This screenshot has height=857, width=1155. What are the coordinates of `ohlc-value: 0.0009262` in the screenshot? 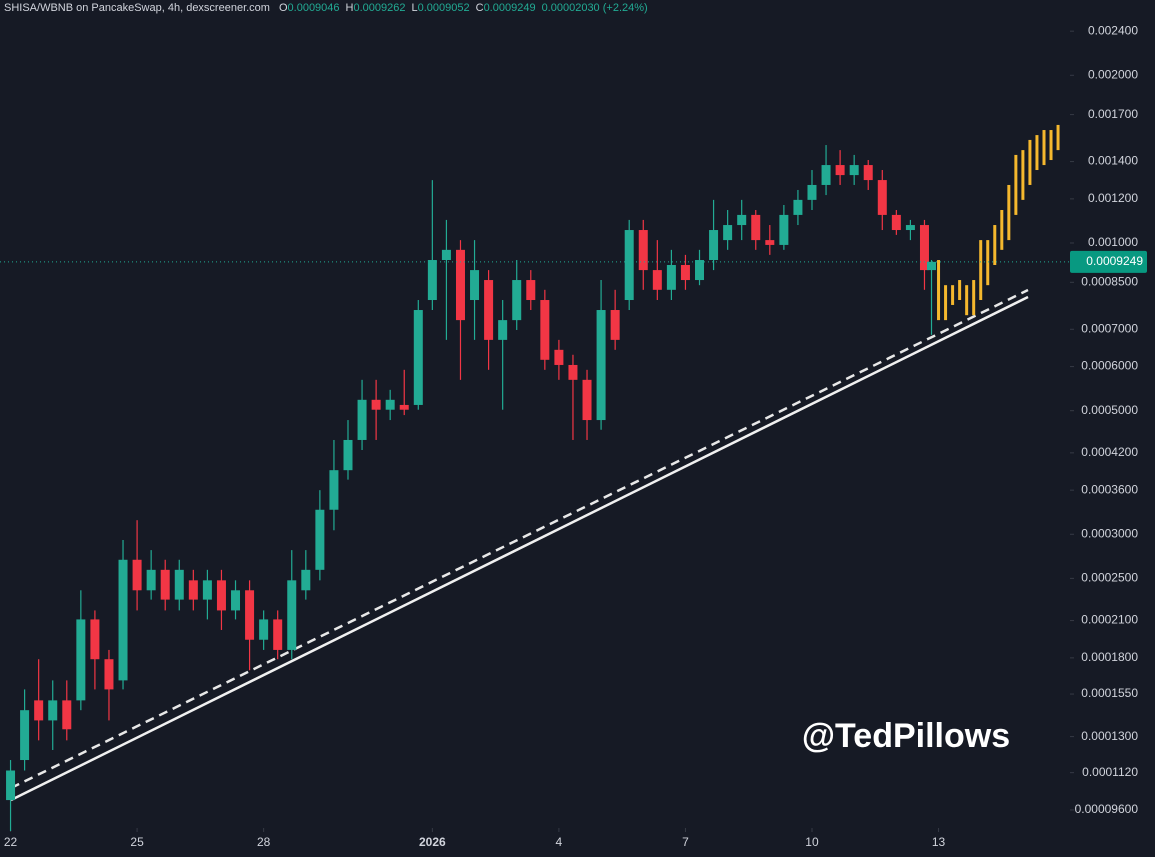 It's located at (379, 8).